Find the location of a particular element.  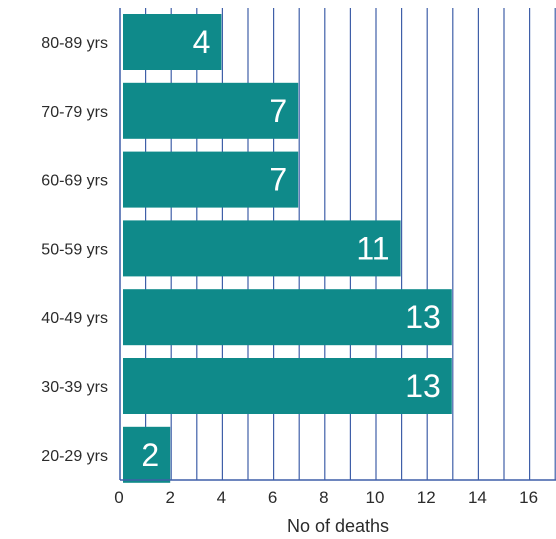

x-axis-title: No of deaths is located at coordinates (338, 526).